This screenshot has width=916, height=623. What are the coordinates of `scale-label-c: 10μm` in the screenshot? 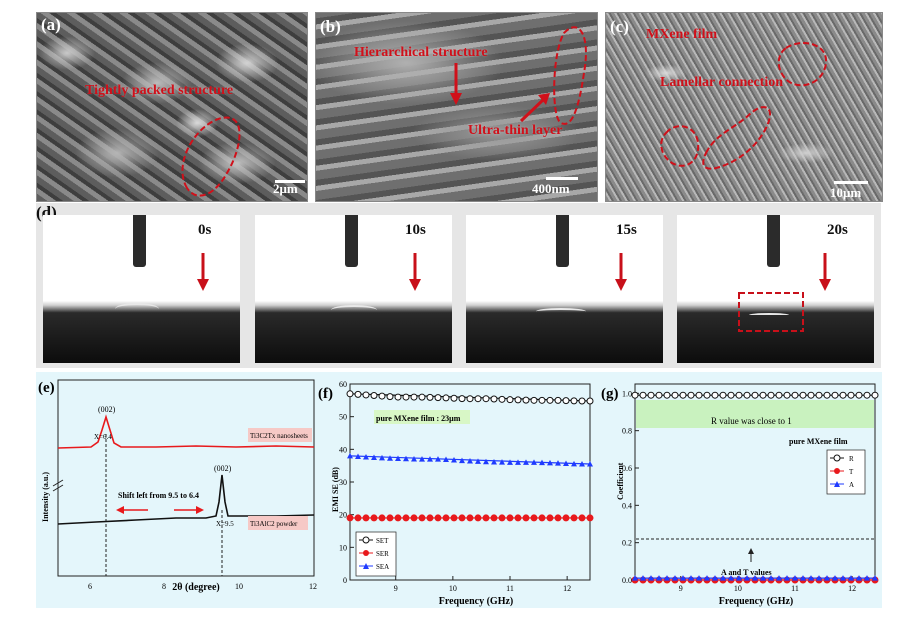 It's located at (846, 192).